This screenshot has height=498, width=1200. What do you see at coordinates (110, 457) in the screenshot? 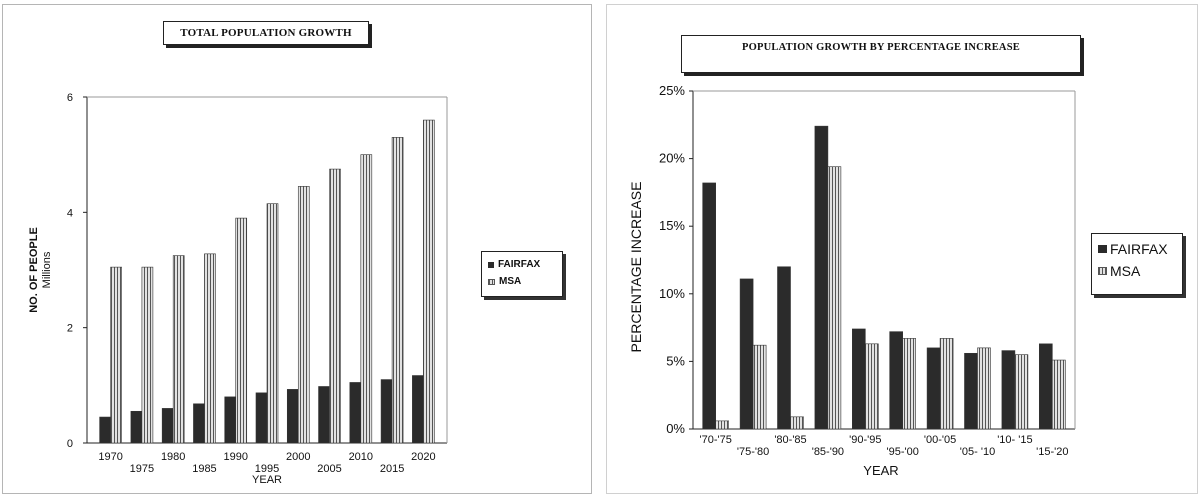
I see `x-tick-label: 1970` at bounding box center [110, 457].